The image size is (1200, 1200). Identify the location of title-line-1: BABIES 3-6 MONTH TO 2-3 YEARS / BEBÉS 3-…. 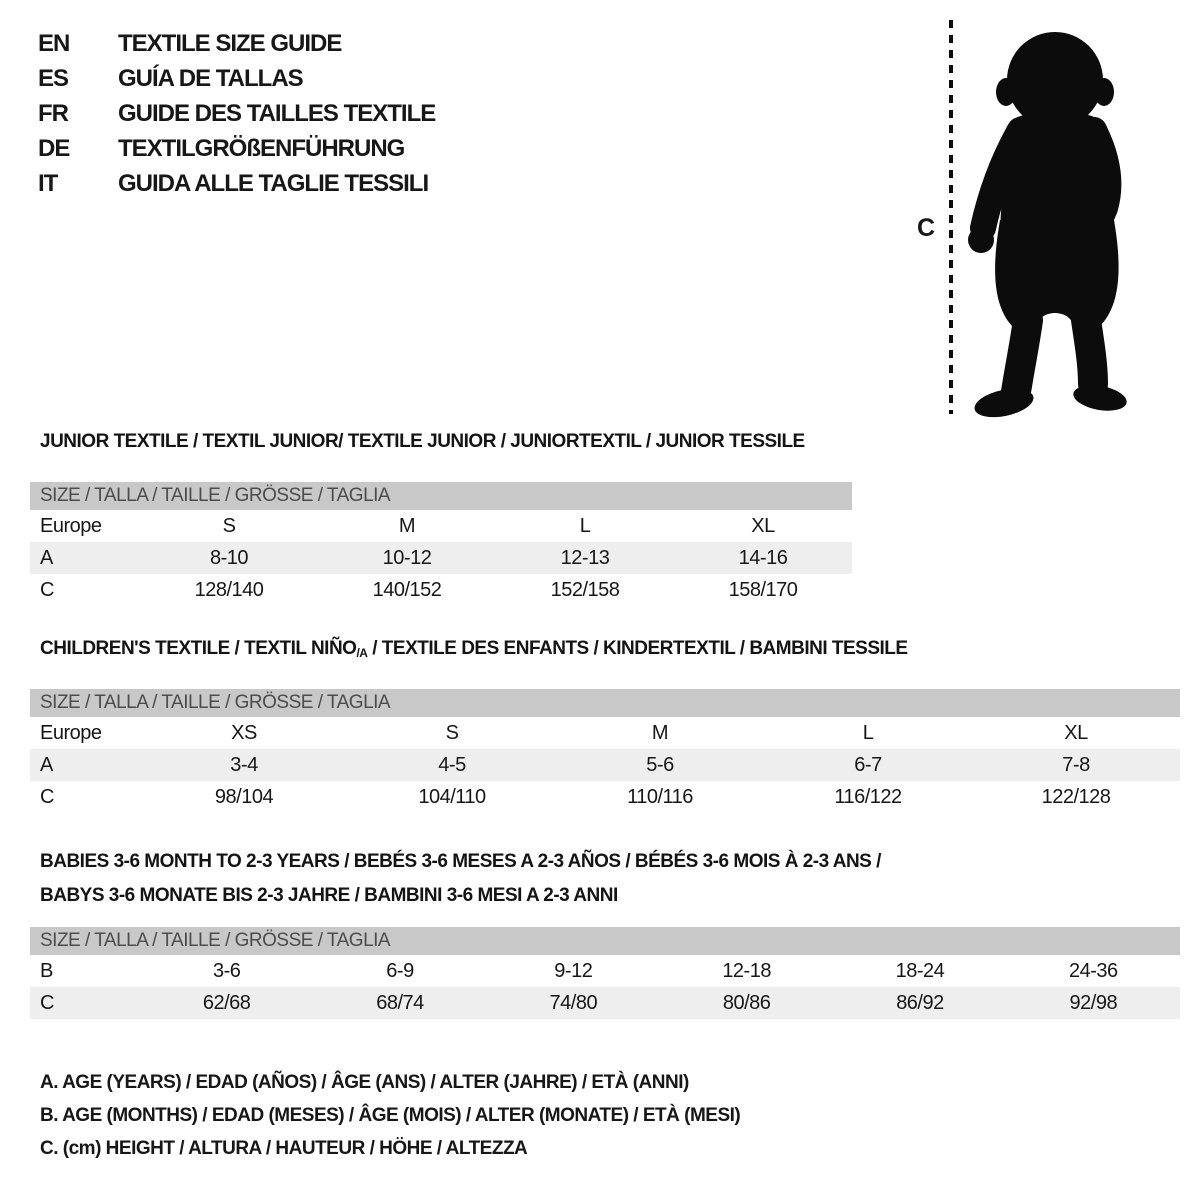
(460, 861).